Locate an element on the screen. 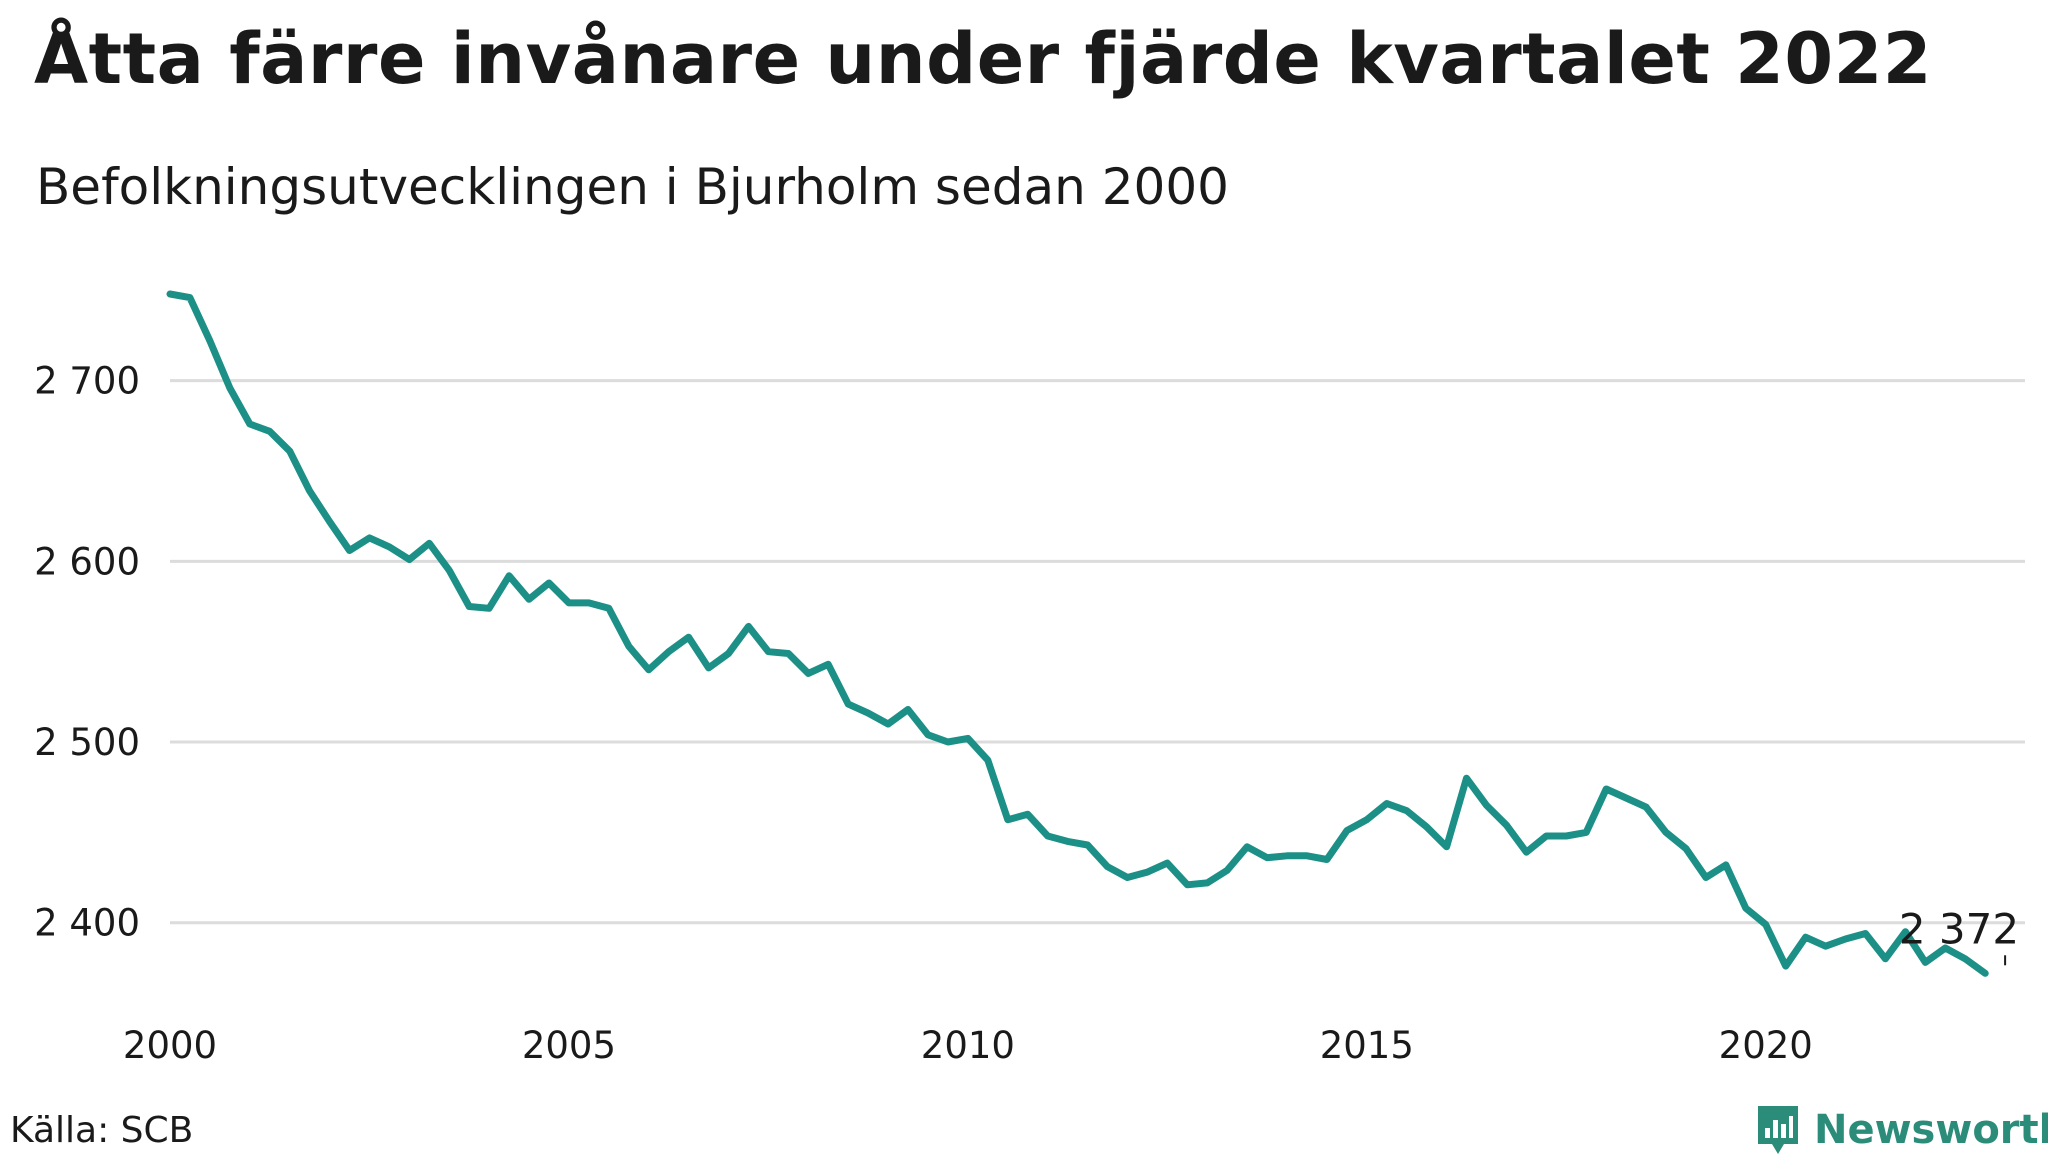  y-tick-label: 2 400 is located at coordinates (87, 923).